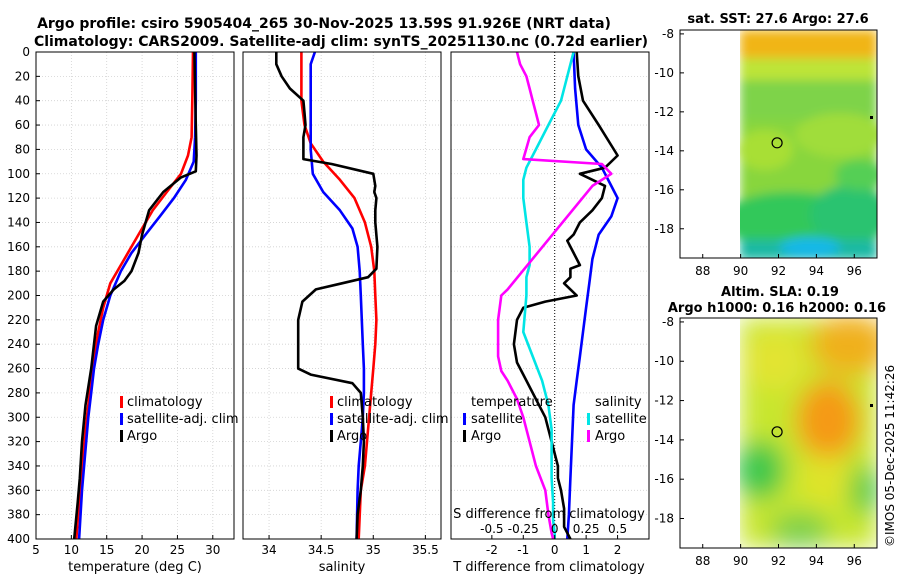  I want to click on x-tick-label-top: 0.25, so click(586, 529).